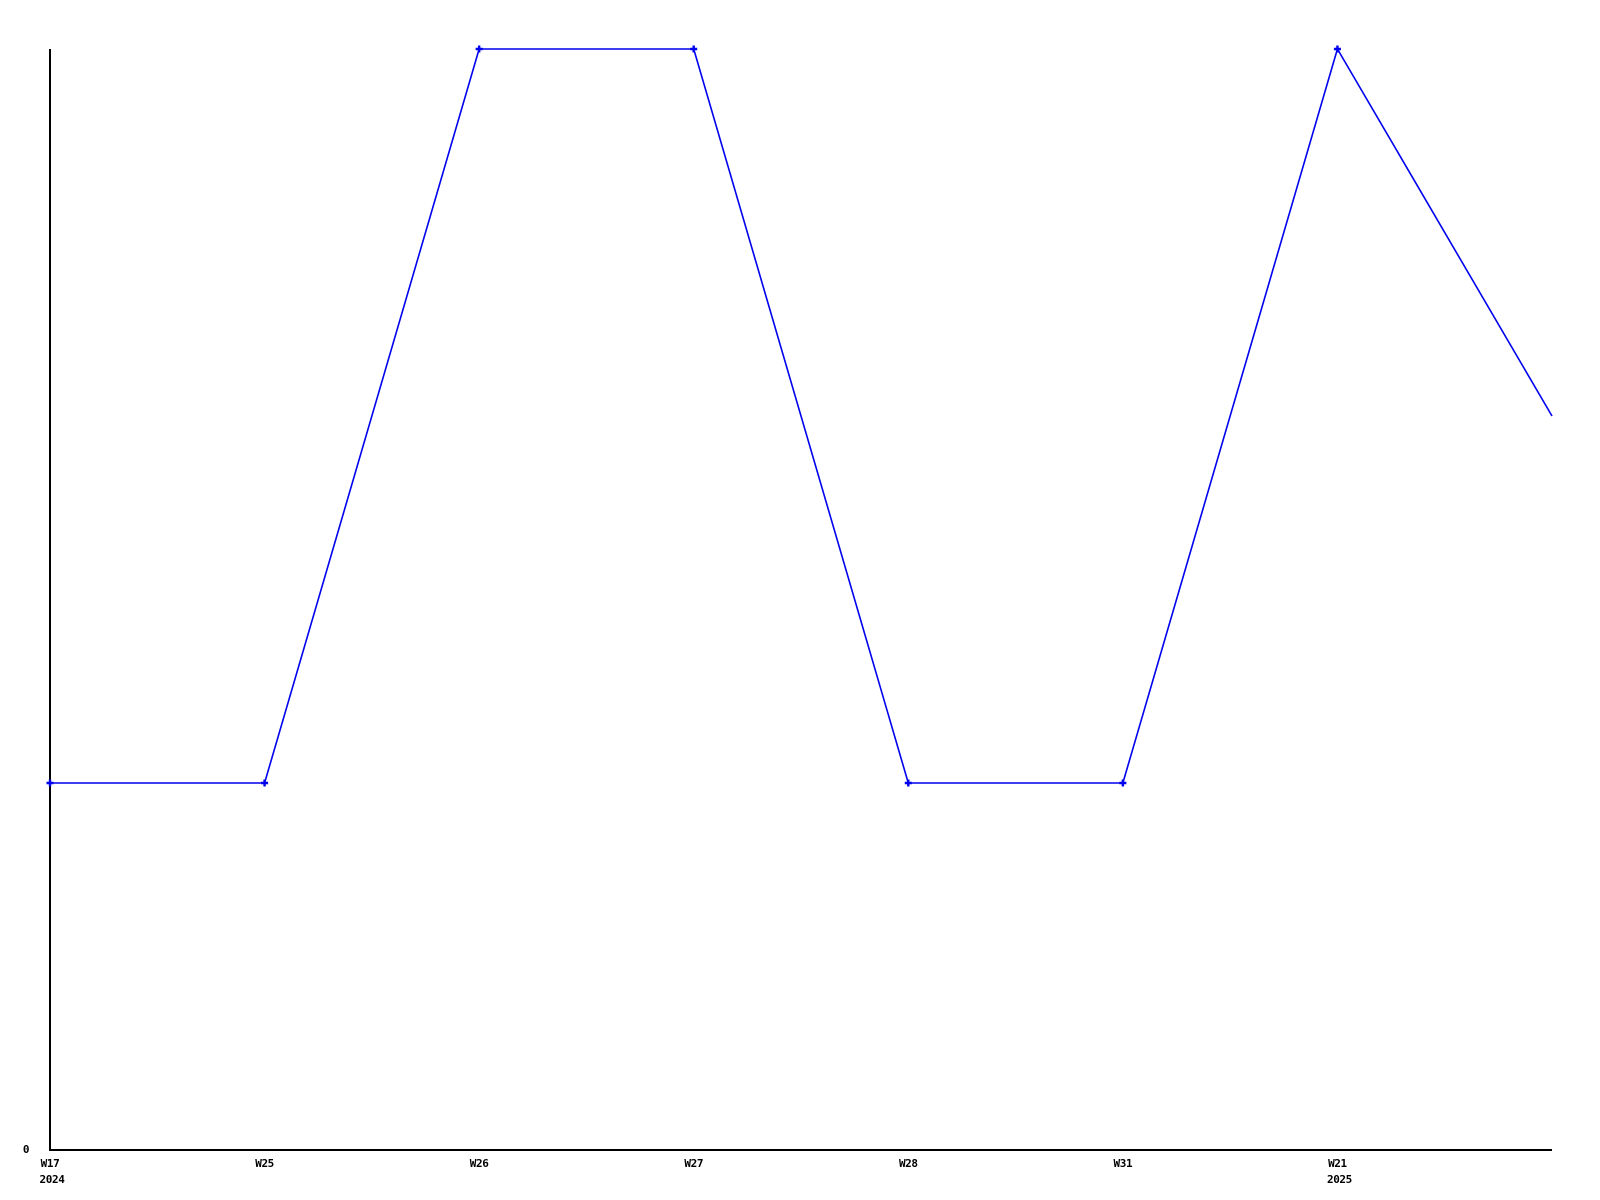  What do you see at coordinates (264, 1163) in the screenshot?
I see `x-tick-label: W25` at bounding box center [264, 1163].